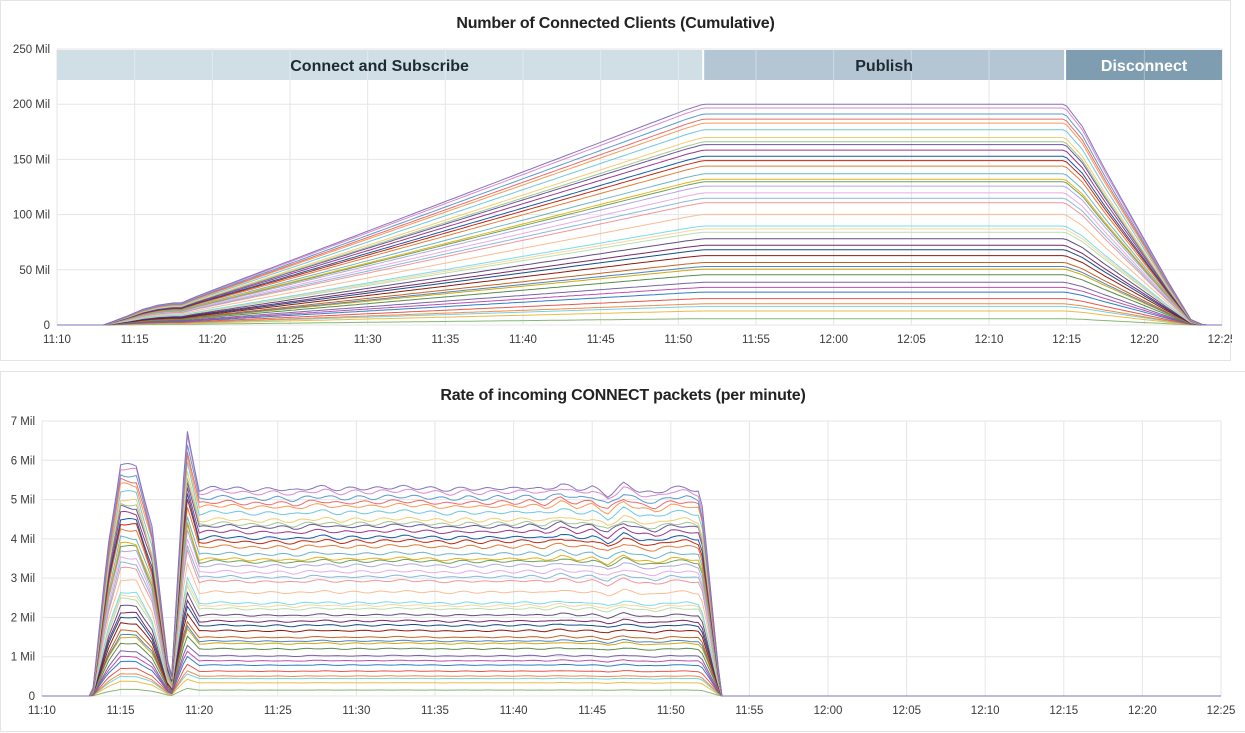 This screenshot has width=1245, height=733. Describe the element at coordinates (615, 23) in the screenshot. I see `connected-clients-chart-title: Number of Connected Clients (Cumulative)` at that location.